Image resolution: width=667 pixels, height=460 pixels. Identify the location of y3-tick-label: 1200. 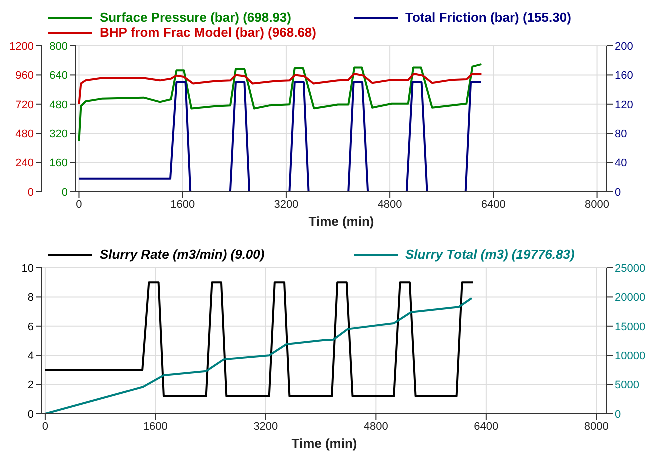
(22, 46).